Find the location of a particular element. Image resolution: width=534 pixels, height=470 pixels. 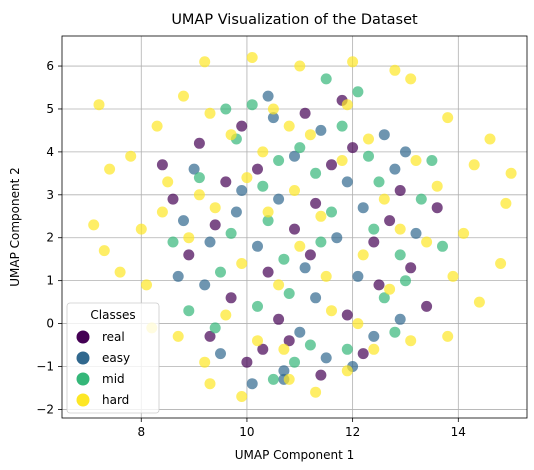

x-axis-label: UMAP Component 1 is located at coordinates (295, 455).